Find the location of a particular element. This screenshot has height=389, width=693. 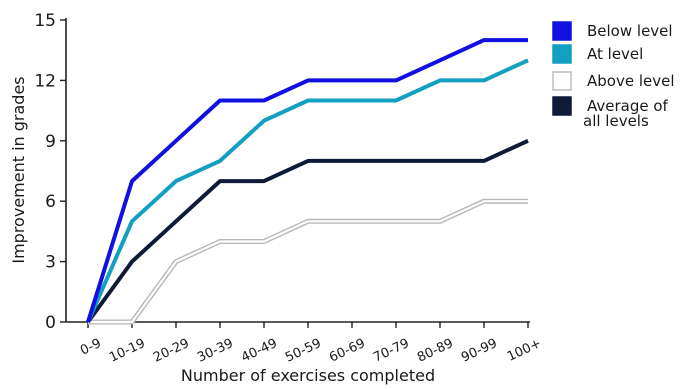

x-tick-label: 80-89 is located at coordinates (435, 351).